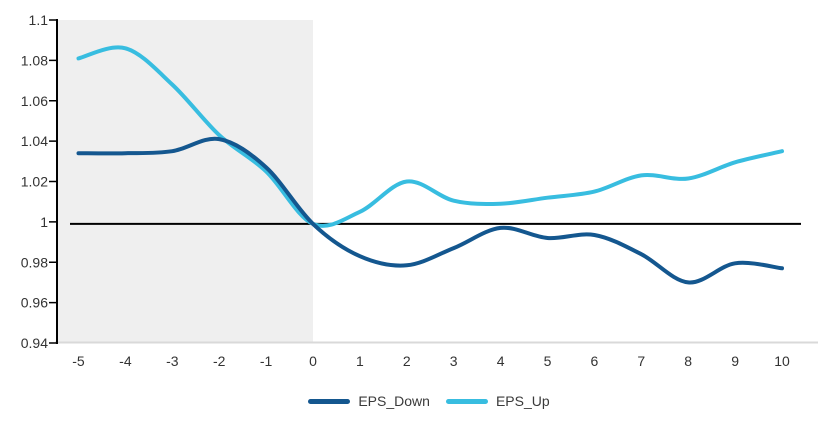  What do you see at coordinates (466, 401) in the screenshot?
I see `legend-swatch-eps_up` at bounding box center [466, 401].